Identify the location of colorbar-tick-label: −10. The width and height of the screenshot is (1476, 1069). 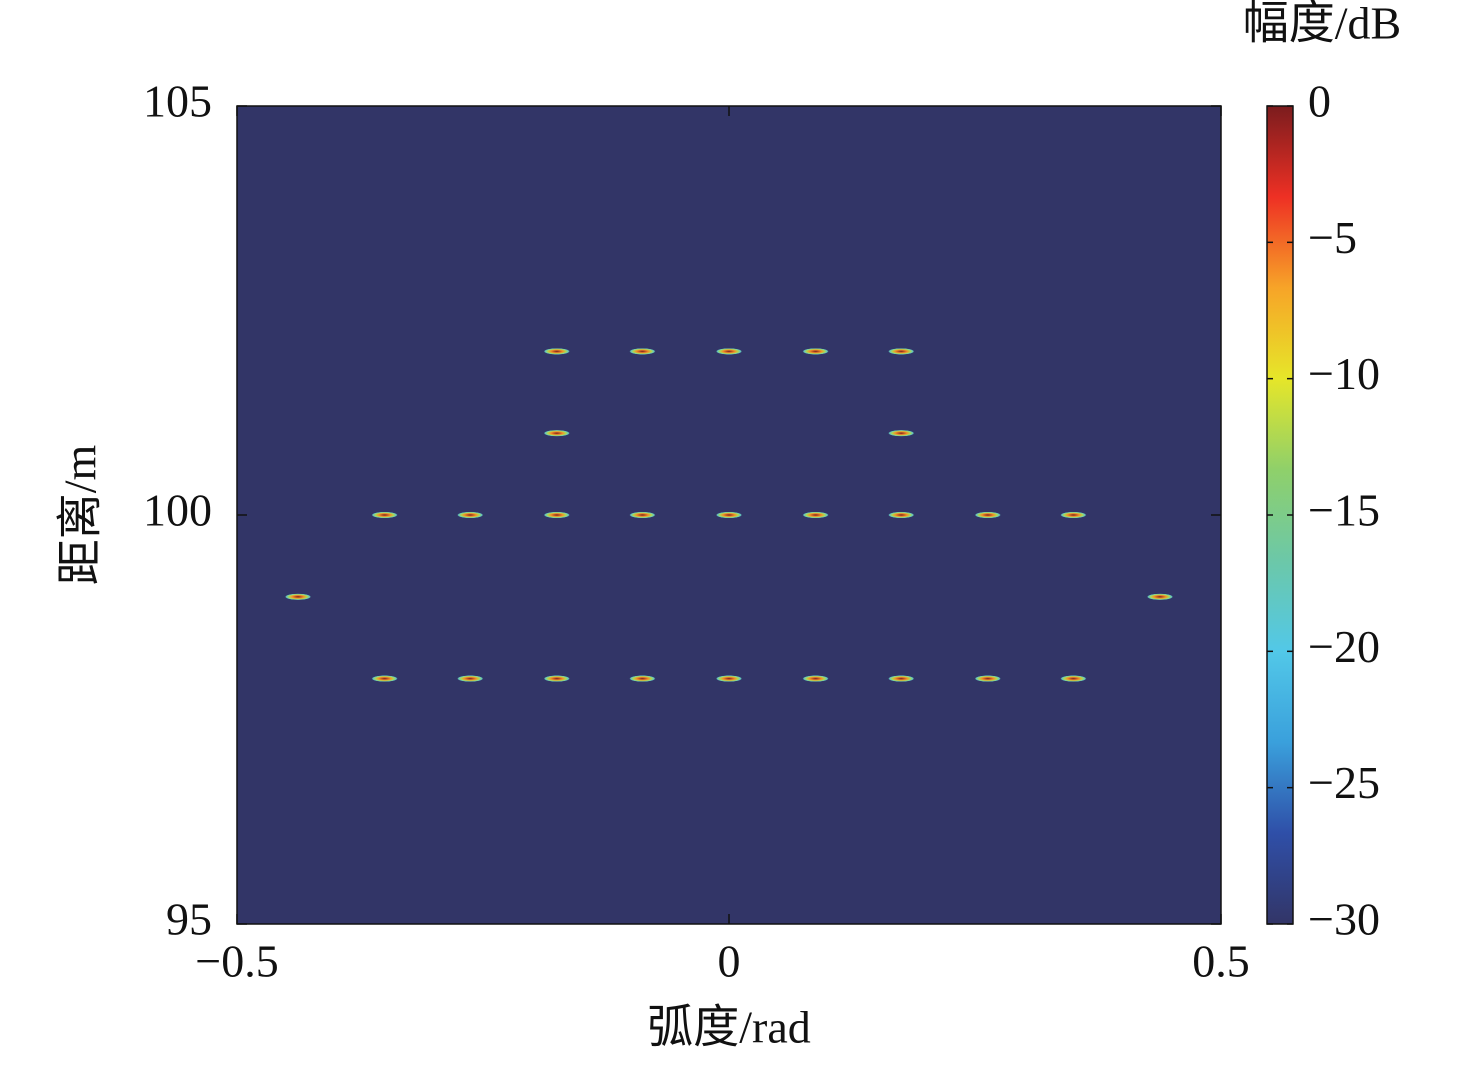
(1344, 373).